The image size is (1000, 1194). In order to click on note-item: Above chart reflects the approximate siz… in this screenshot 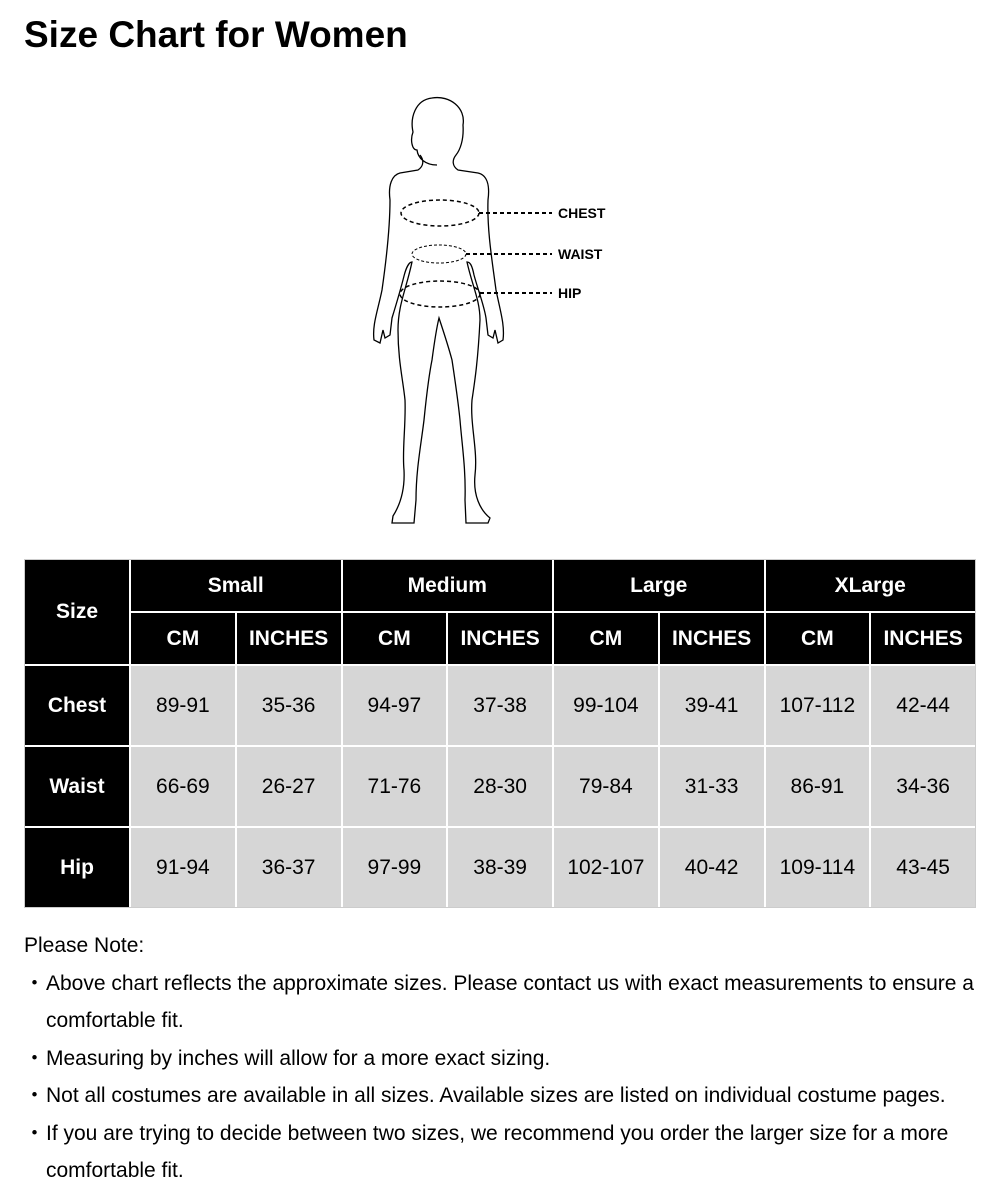, I will do `click(510, 1002)`.